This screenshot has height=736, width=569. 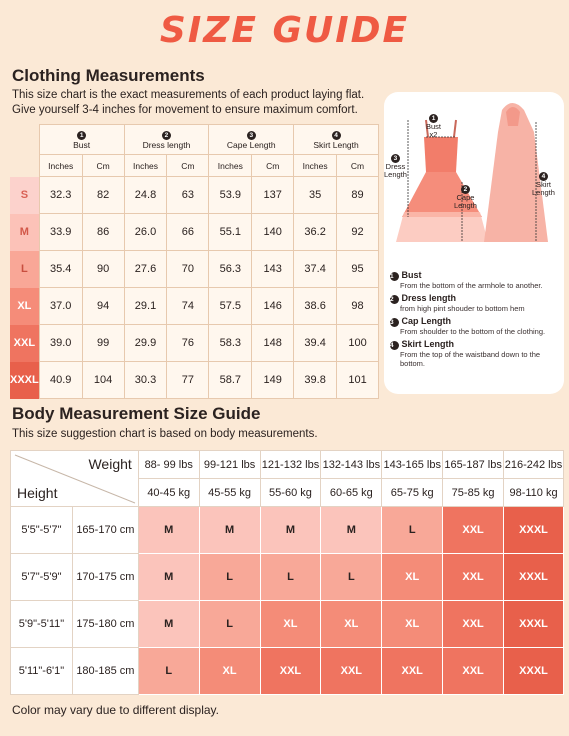 I want to click on body-title: Body Measurement Size Guide, so click(x=136, y=413).